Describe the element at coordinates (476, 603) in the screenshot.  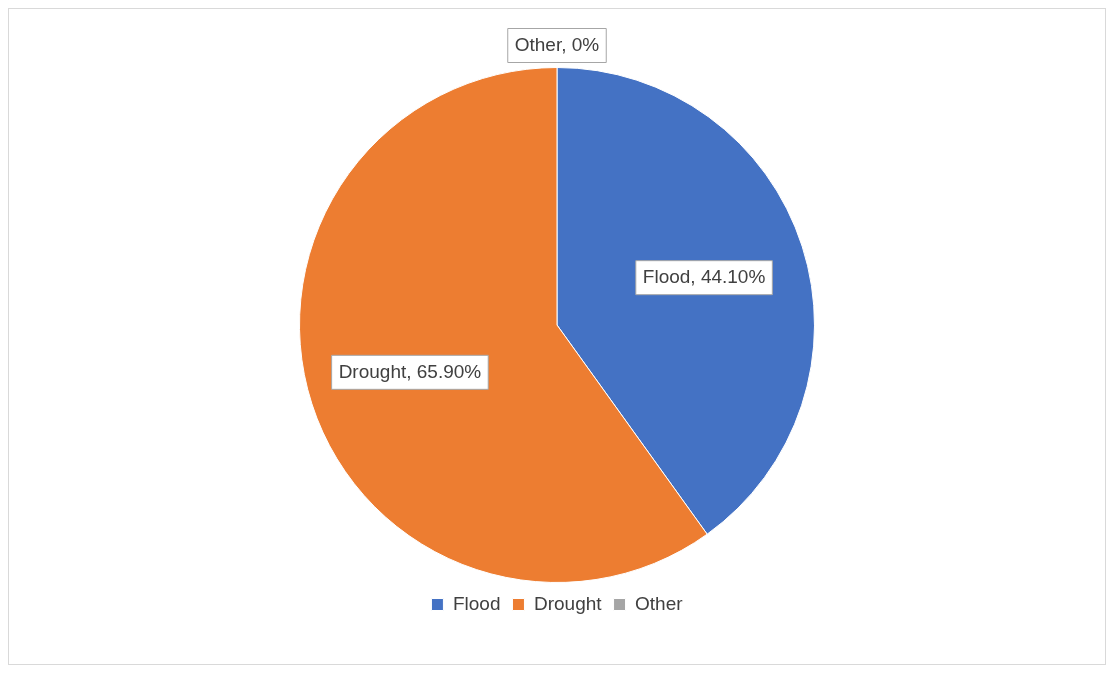
I see `legend-label: Flood` at that location.